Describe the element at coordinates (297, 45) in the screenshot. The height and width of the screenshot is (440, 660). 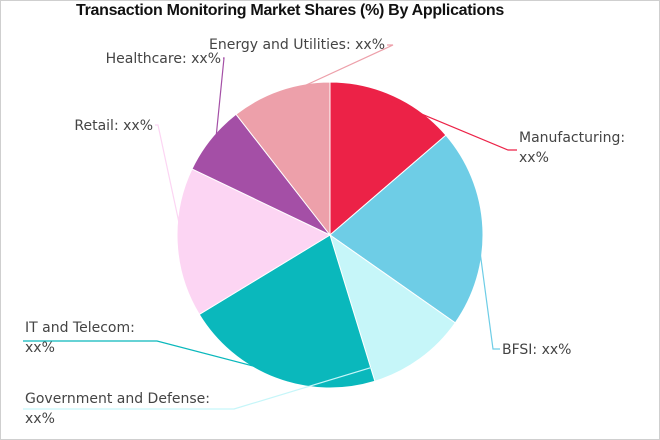
I see `slice-label-energy-and-utilities: Energy and Utilities: xx%` at that location.